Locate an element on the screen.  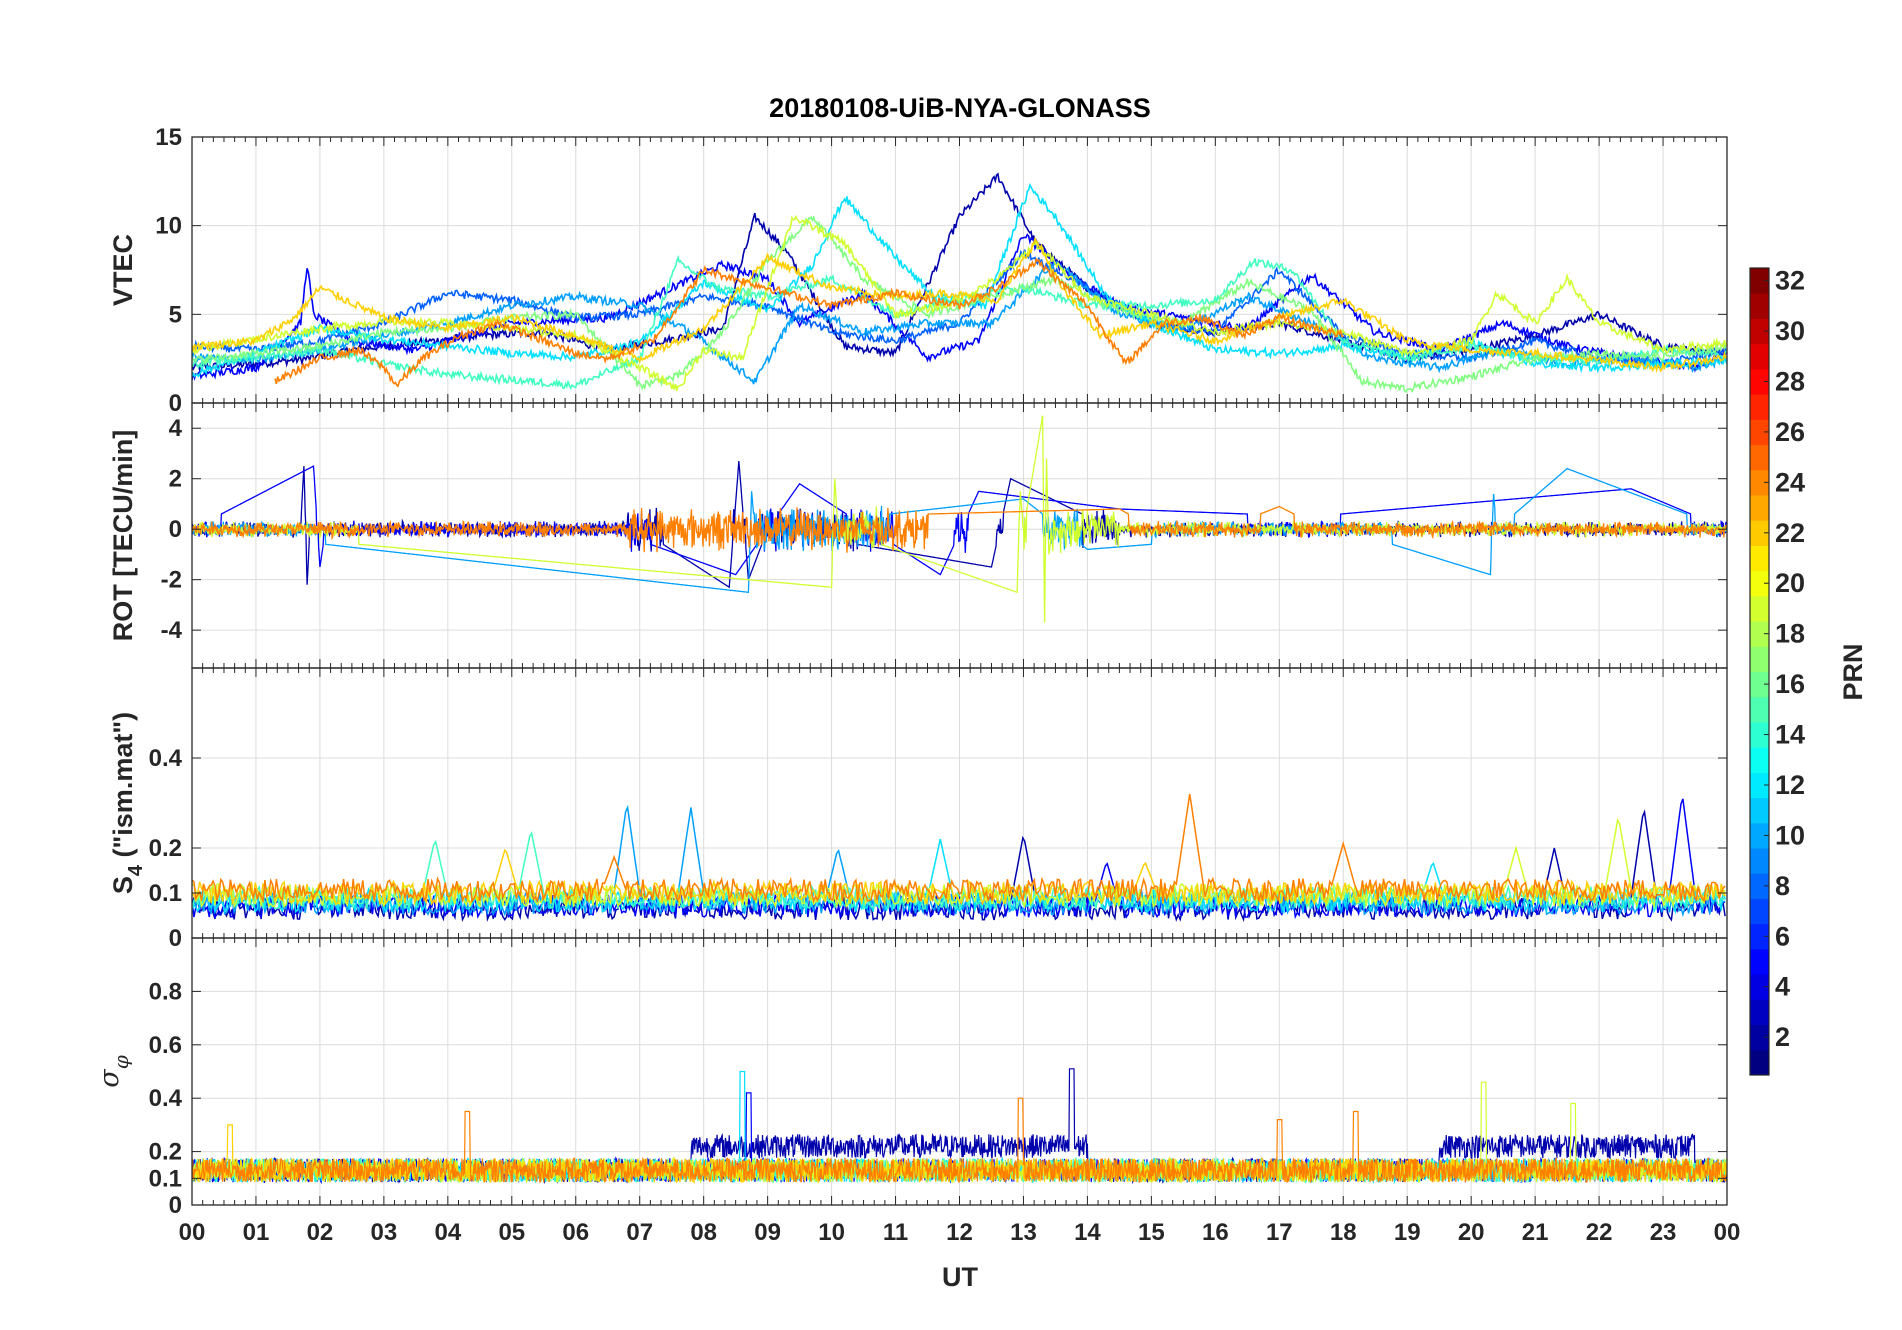
x-tick-label: 08 is located at coordinates (703, 1232).